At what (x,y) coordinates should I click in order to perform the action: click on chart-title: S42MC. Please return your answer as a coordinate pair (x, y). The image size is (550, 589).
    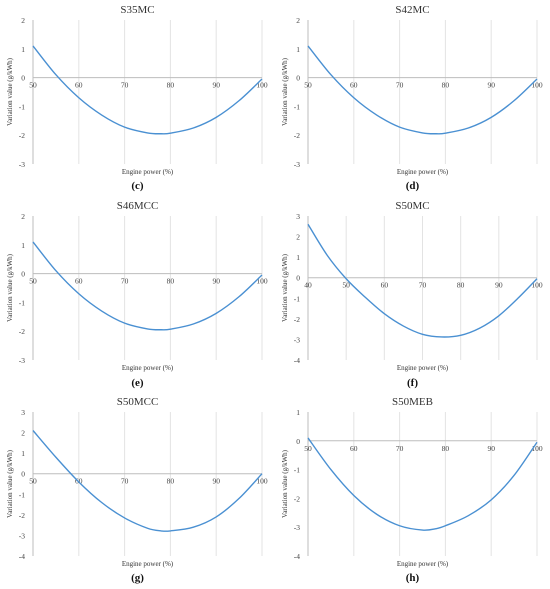
    Looking at the image, I should click on (412, 10).